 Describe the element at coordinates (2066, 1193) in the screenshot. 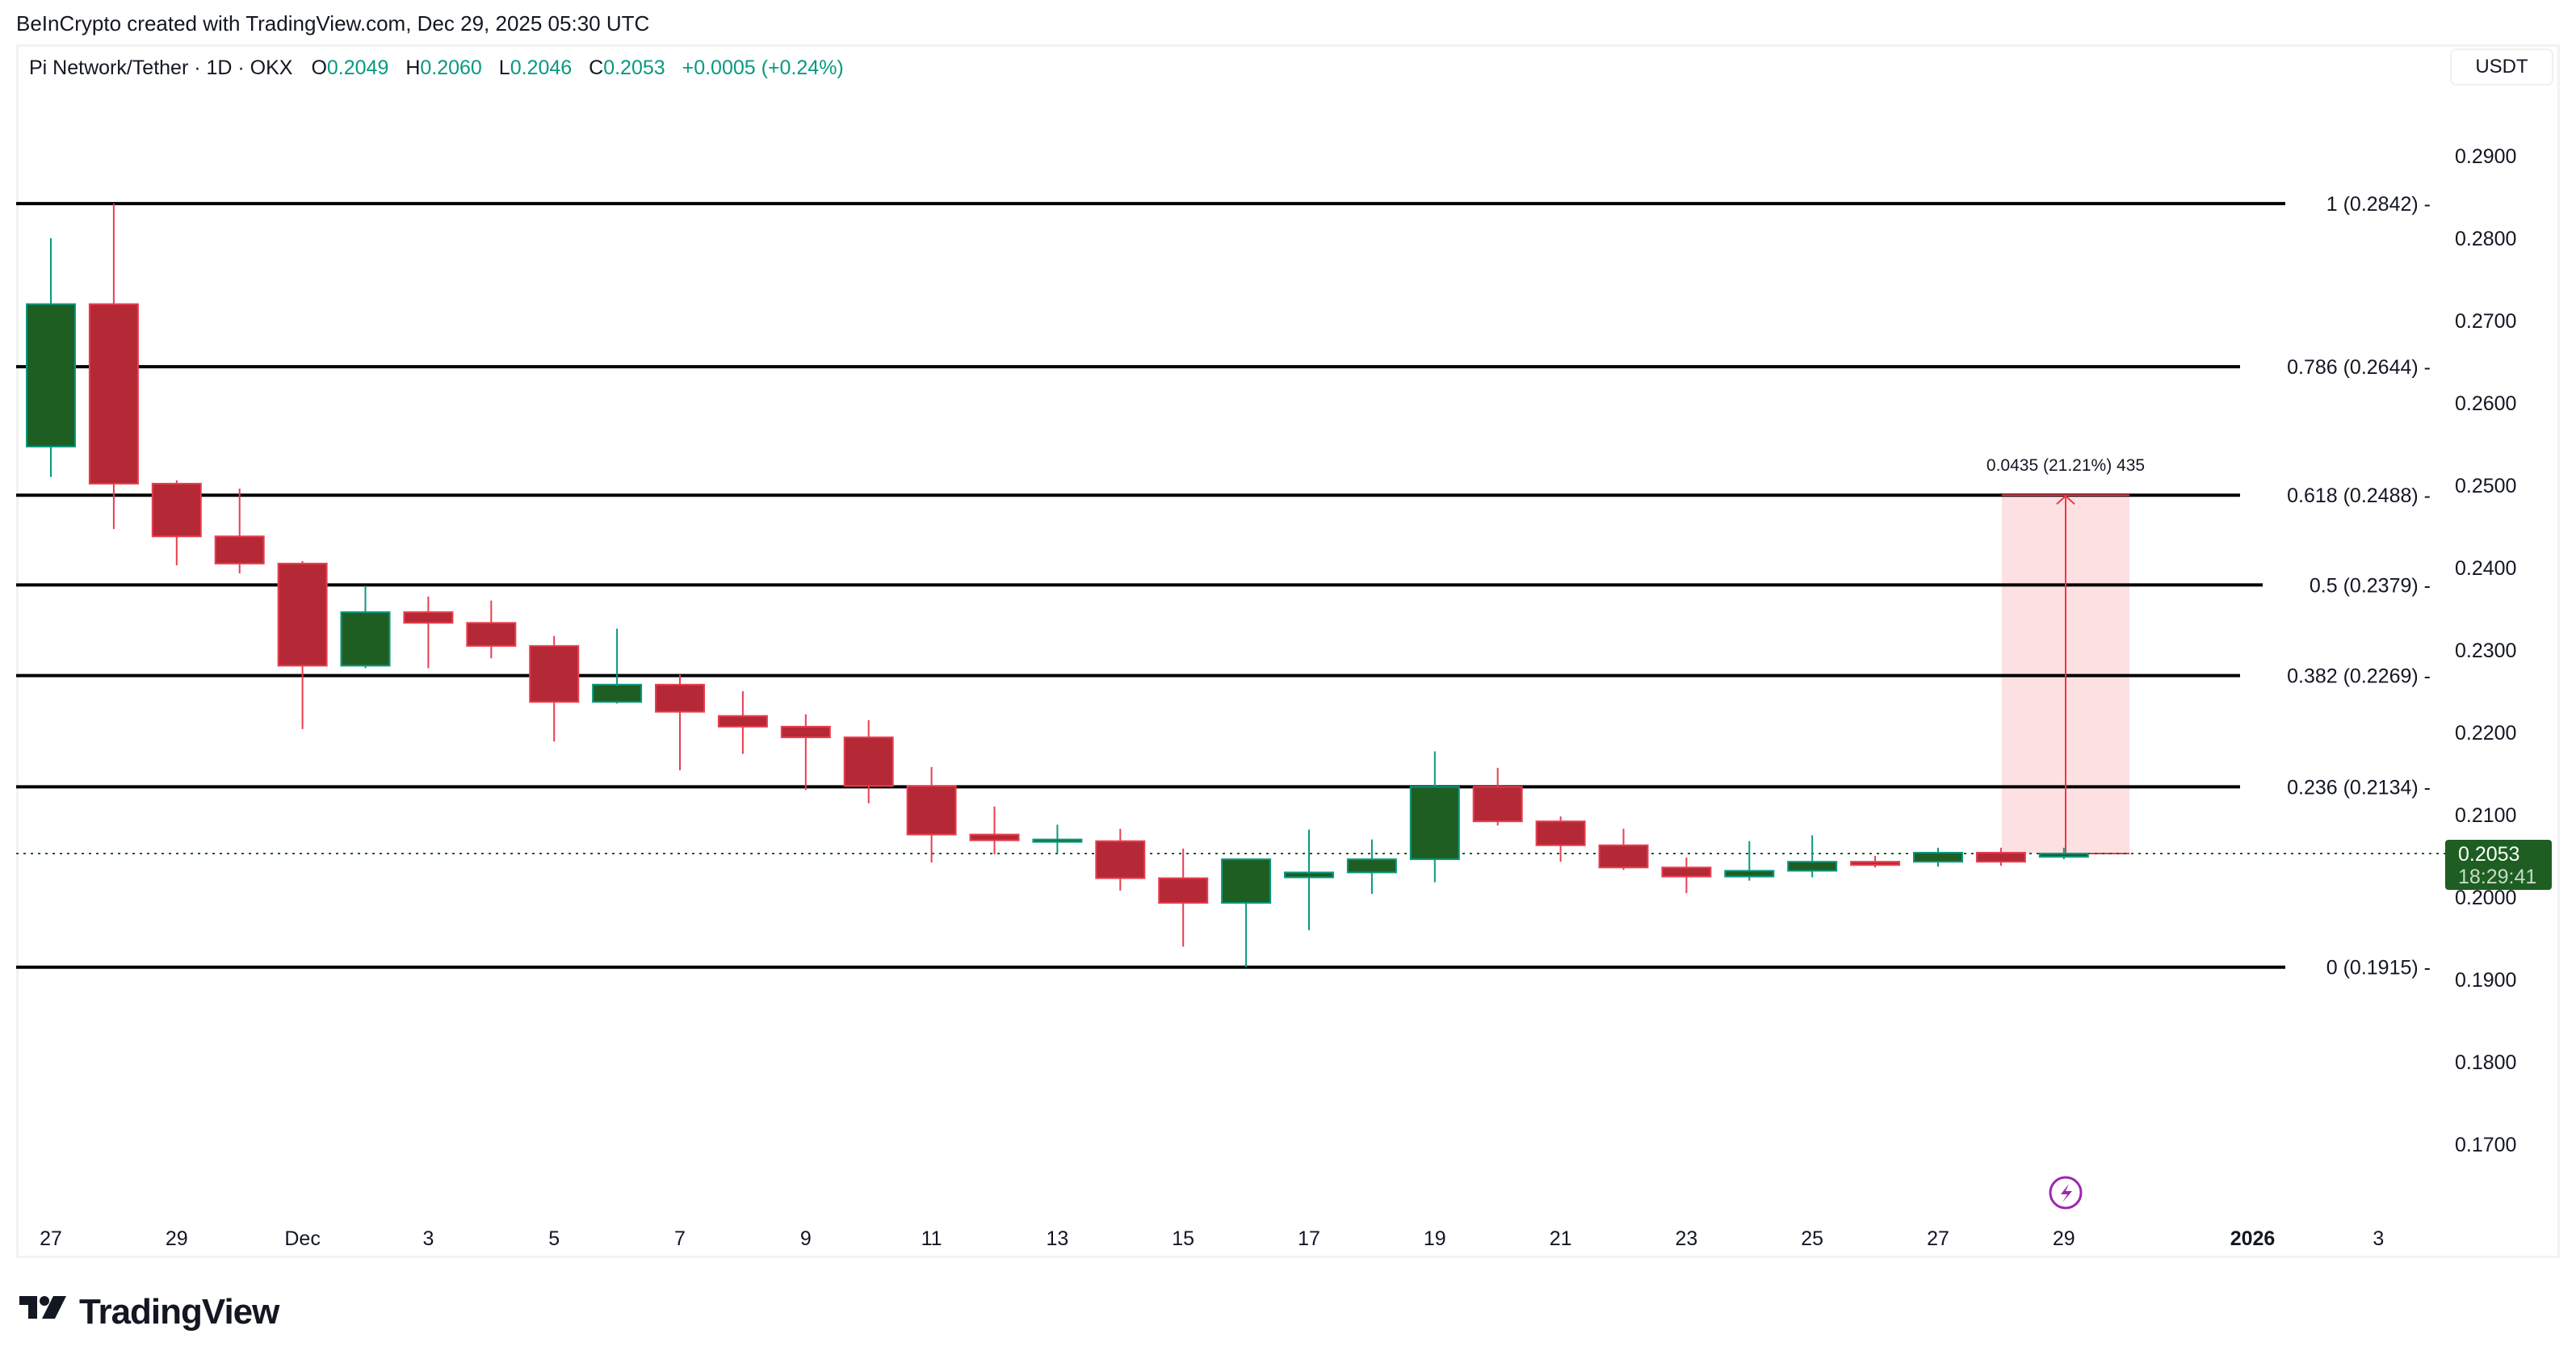

I see `event-lightning-icon` at that location.